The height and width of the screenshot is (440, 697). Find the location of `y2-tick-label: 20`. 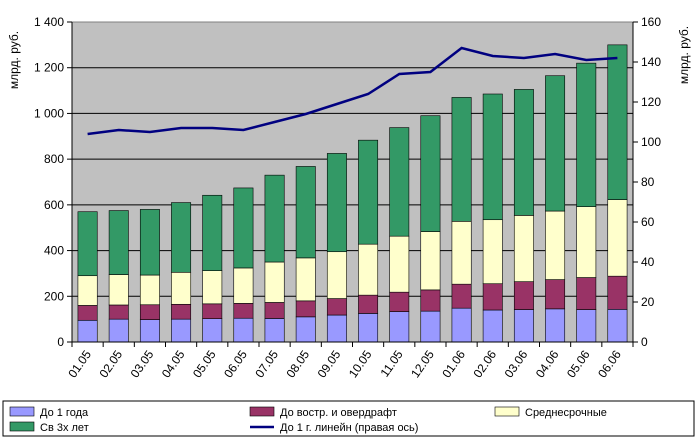

y2-tick-label: 20 is located at coordinates (648, 302).